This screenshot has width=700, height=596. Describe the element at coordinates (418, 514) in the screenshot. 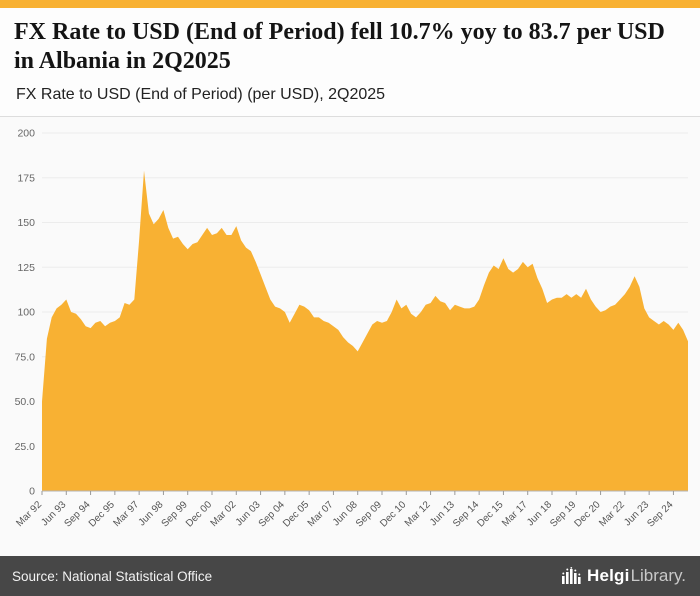

I see `svg-text: Mar 12` at that location.